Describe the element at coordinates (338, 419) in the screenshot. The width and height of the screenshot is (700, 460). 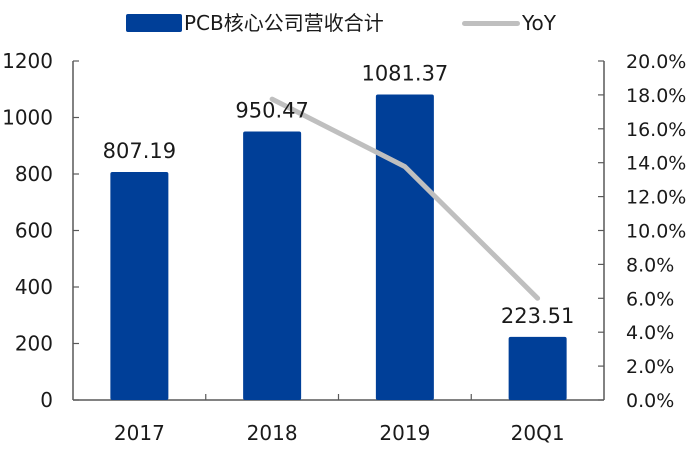
I see `x-axis: 2017 2018 2019 20Q1` at that location.